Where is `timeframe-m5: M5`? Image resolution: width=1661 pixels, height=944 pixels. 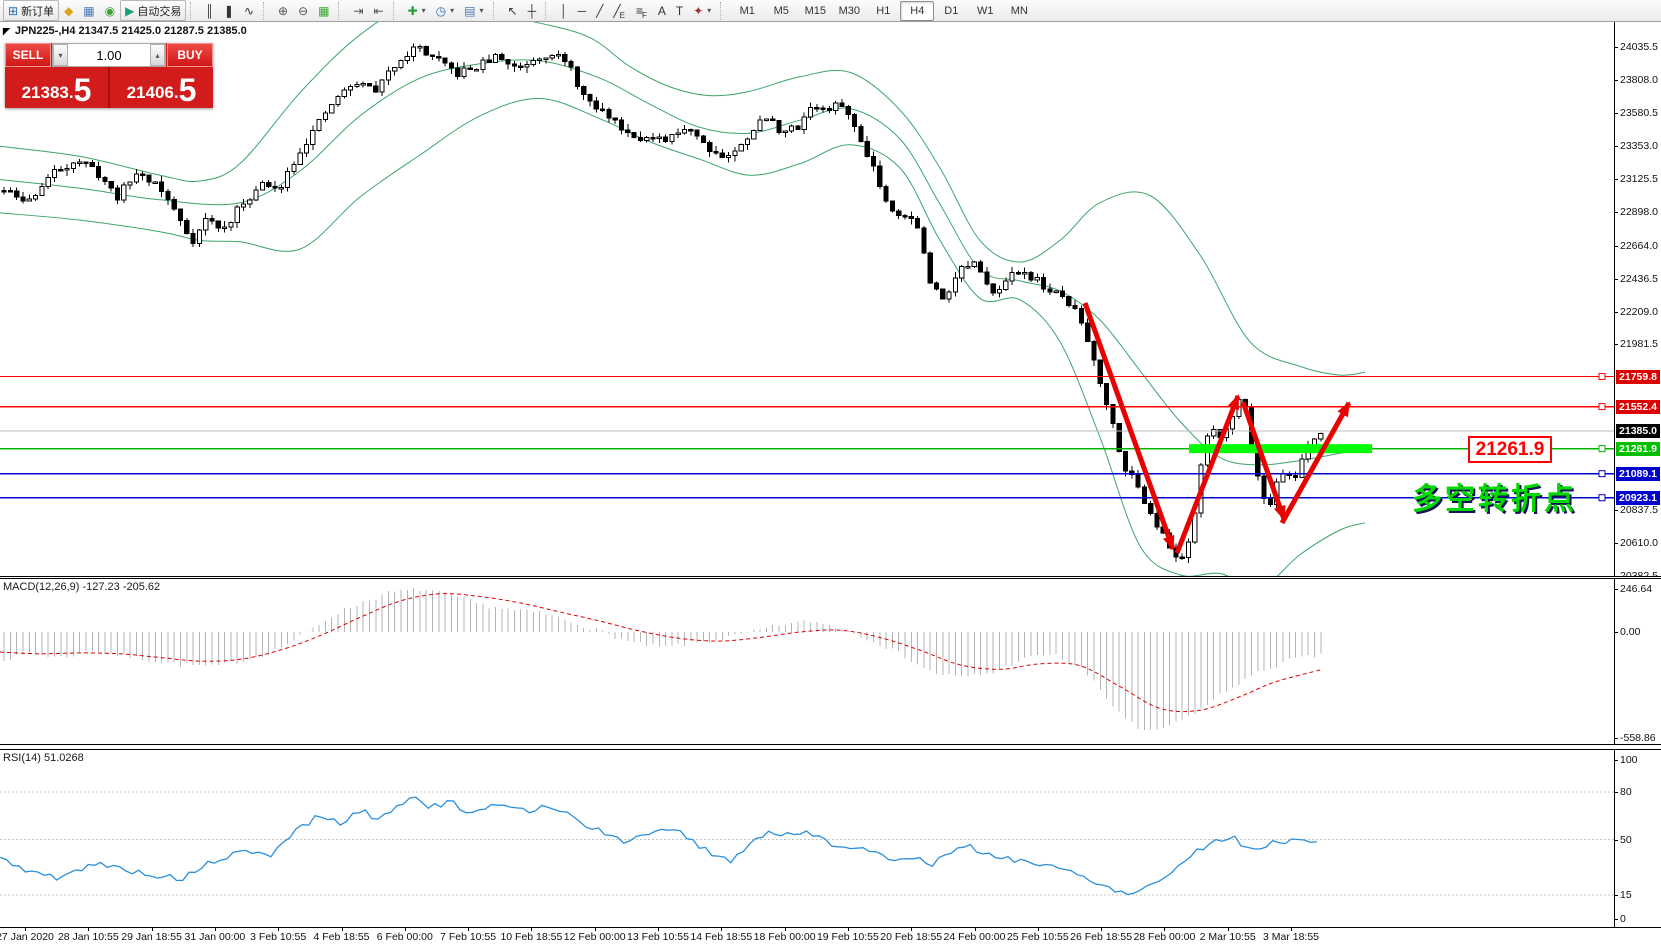 timeframe-m5: M5 is located at coordinates (781, 10).